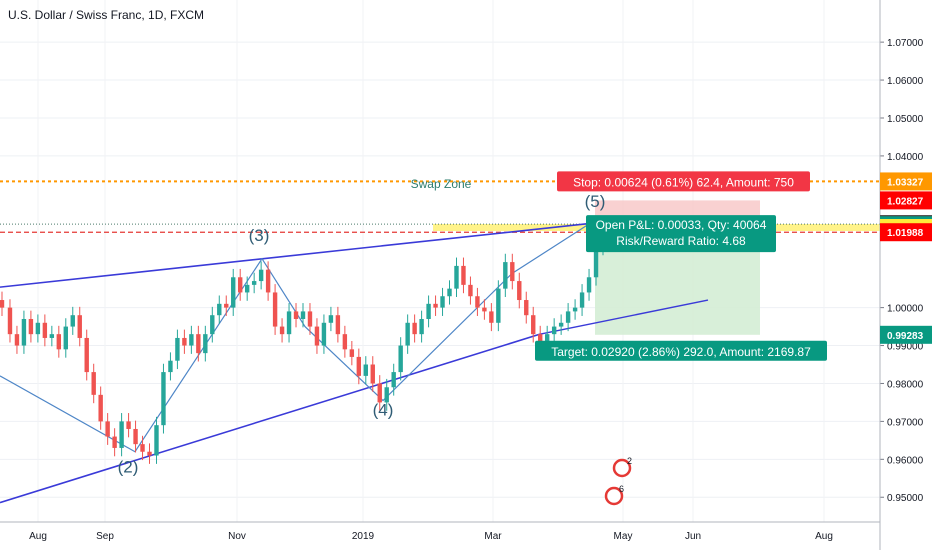 This screenshot has width=932, height=555. I want to click on target-label-bg, so click(681, 350).